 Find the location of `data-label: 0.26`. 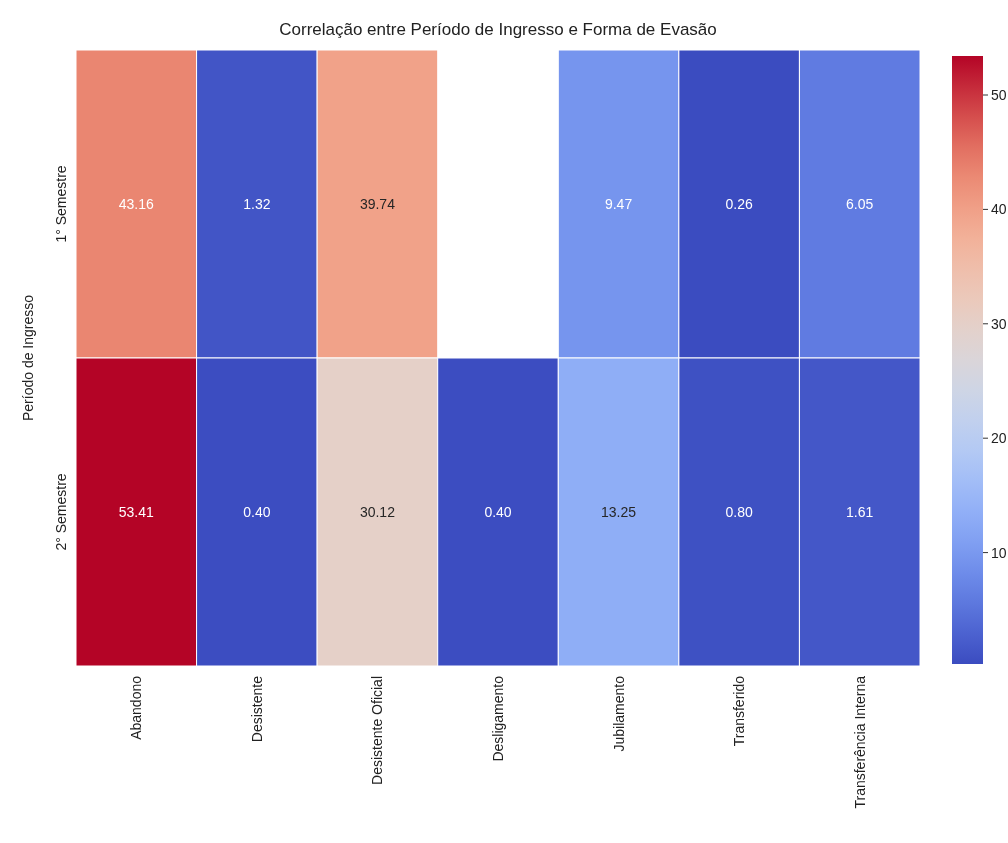

data-label: 0.26 is located at coordinates (739, 204).